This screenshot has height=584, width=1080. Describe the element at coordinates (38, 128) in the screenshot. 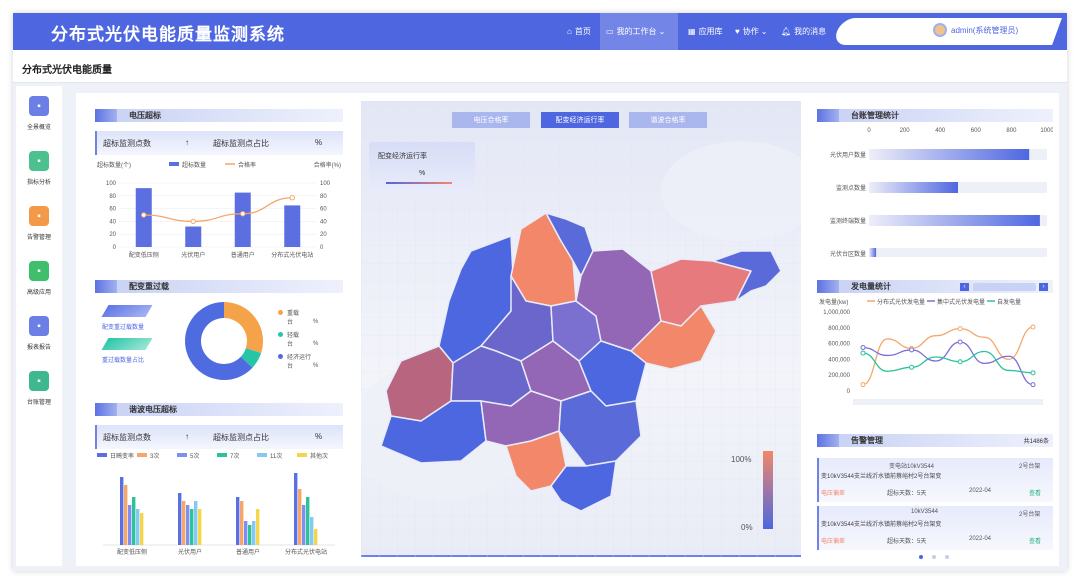

I see `sidebar-item-label: 全景概览` at that location.